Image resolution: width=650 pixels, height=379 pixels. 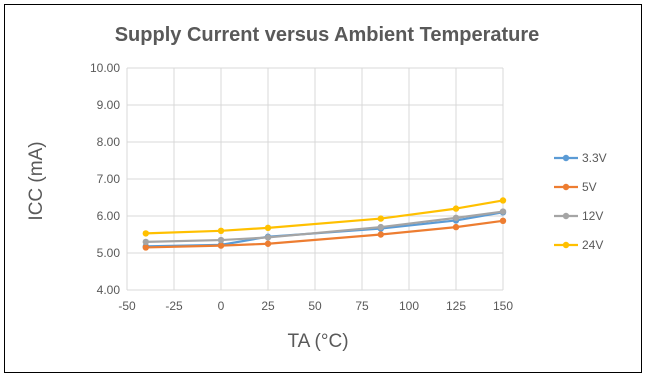 I want to click on y-tick-label: 10.00, so click(x=105, y=68).